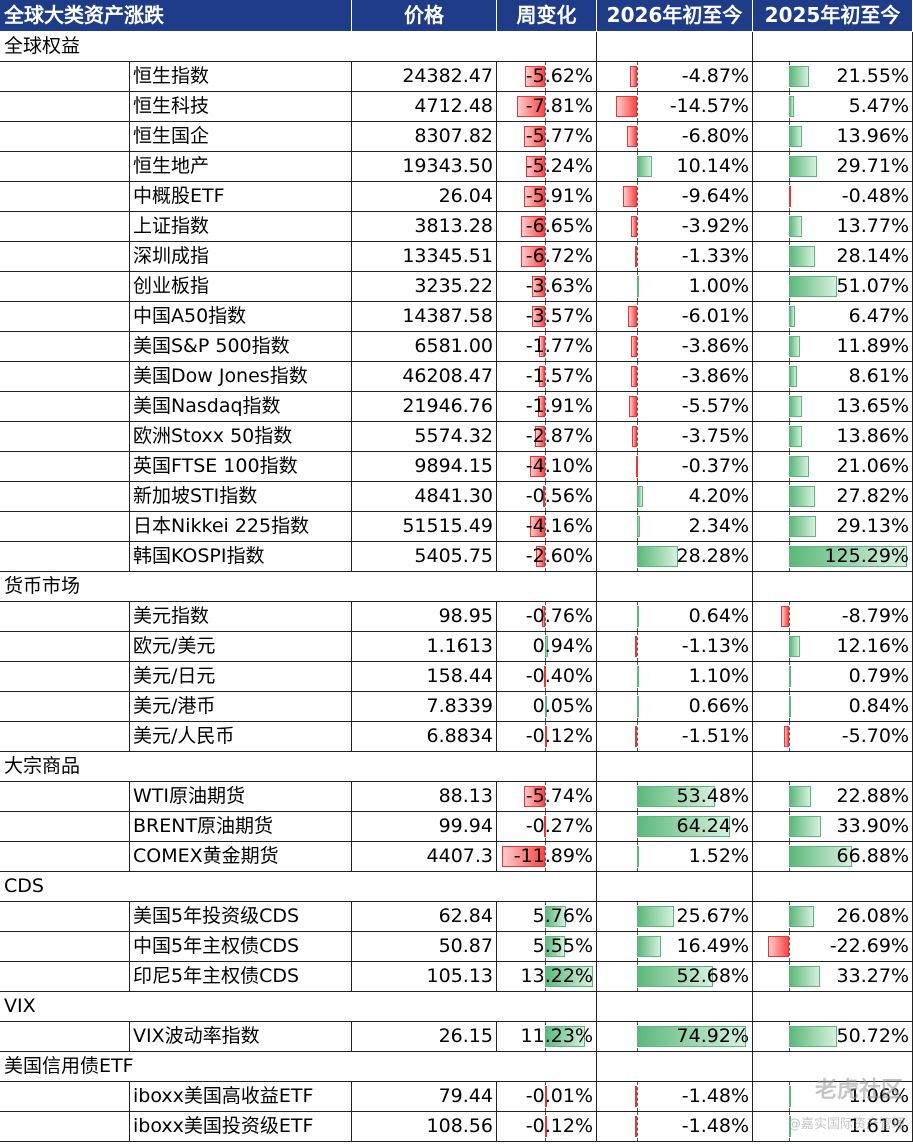  I want to click on price: 3235.22, so click(453, 286).